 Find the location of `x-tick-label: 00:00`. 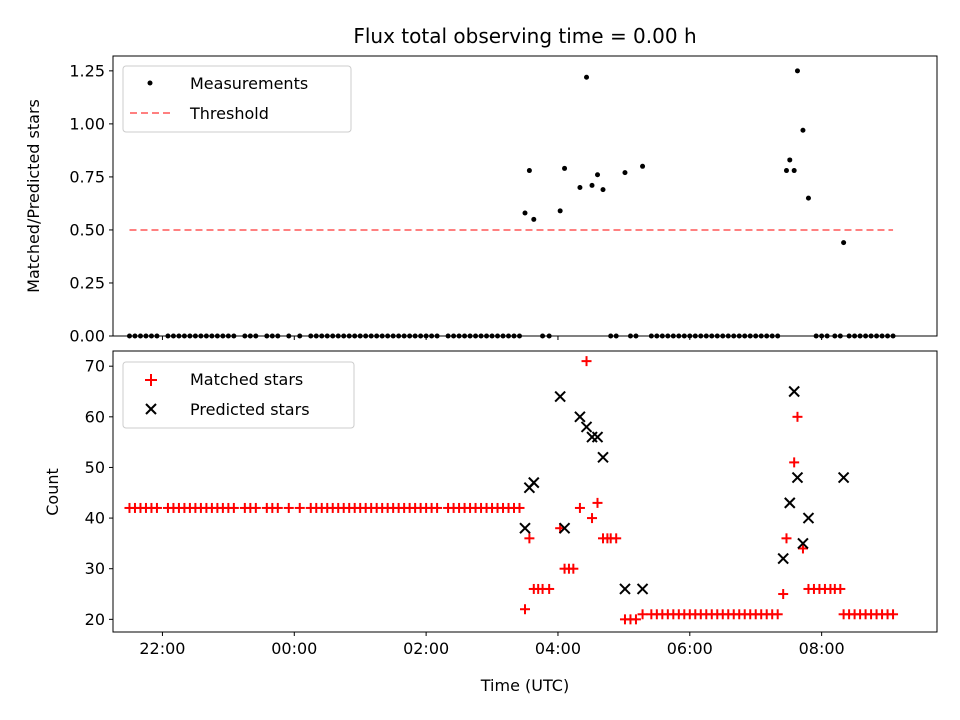

x-tick-label: 00:00 is located at coordinates (294, 648).